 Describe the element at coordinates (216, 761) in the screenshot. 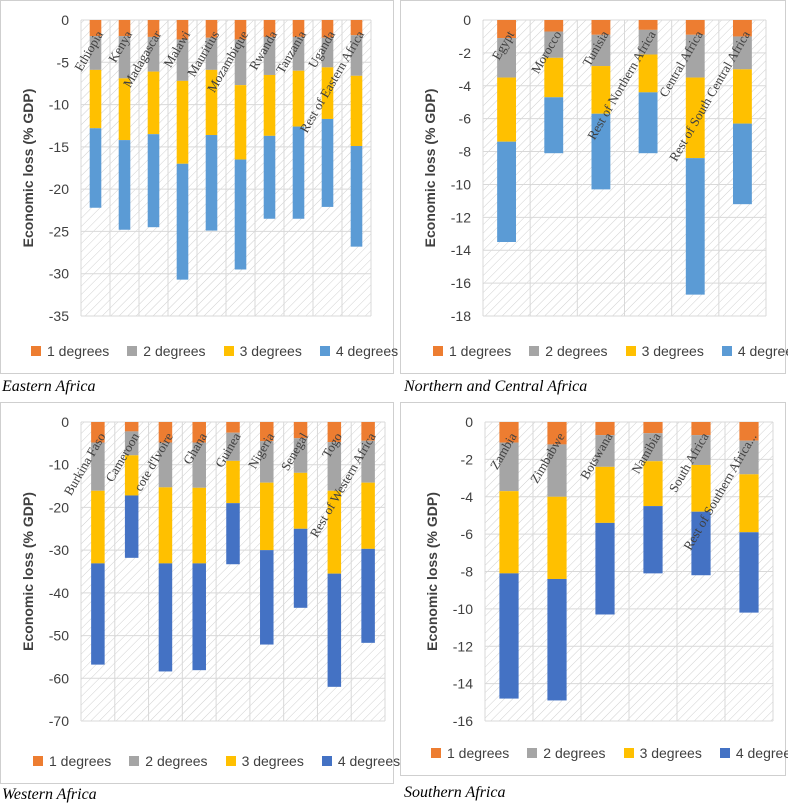

I see `legend-western: 1 degrees 2 degrees 3 degrees 4 degrees` at that location.